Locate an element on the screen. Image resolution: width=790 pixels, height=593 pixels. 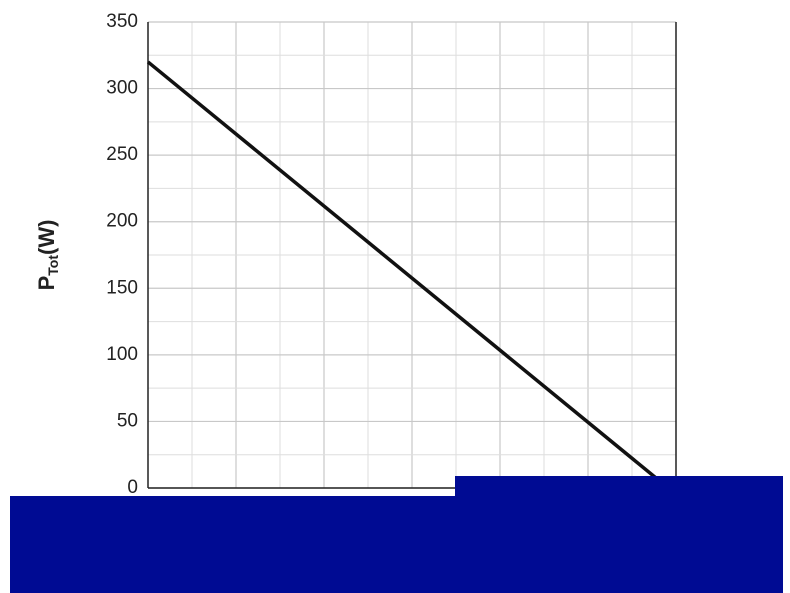
y-tick-label: 0 is located at coordinates (132, 487).